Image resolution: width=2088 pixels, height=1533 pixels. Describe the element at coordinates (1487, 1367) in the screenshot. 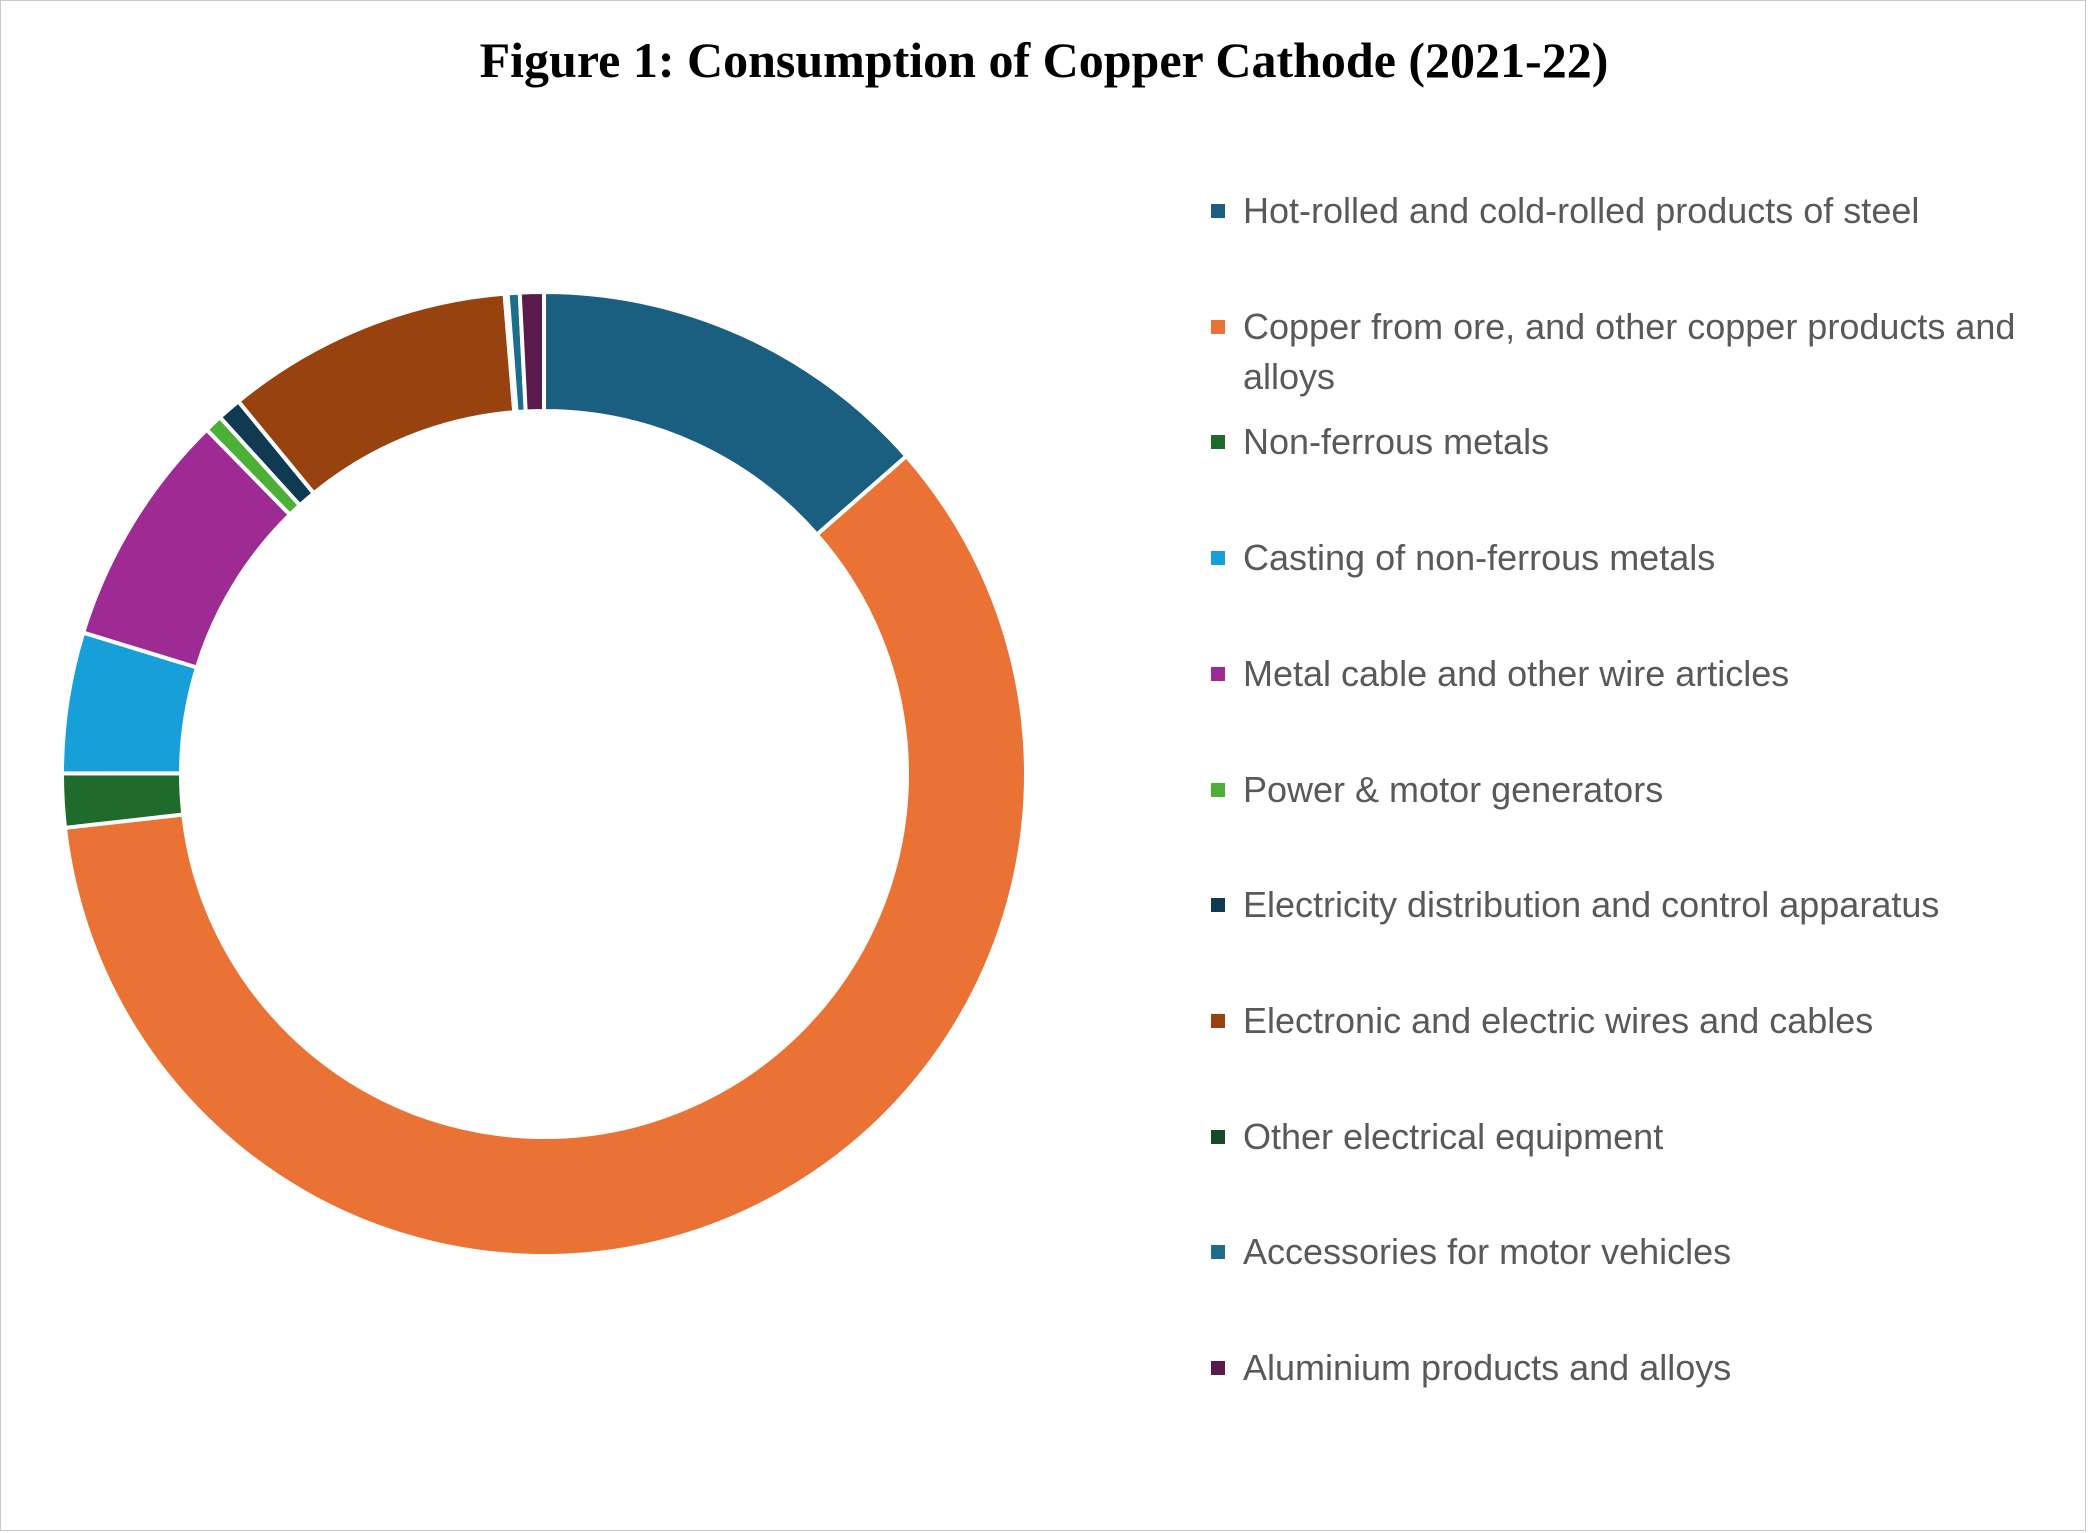

I see `legend-label: Aluminium products and alloys` at that location.